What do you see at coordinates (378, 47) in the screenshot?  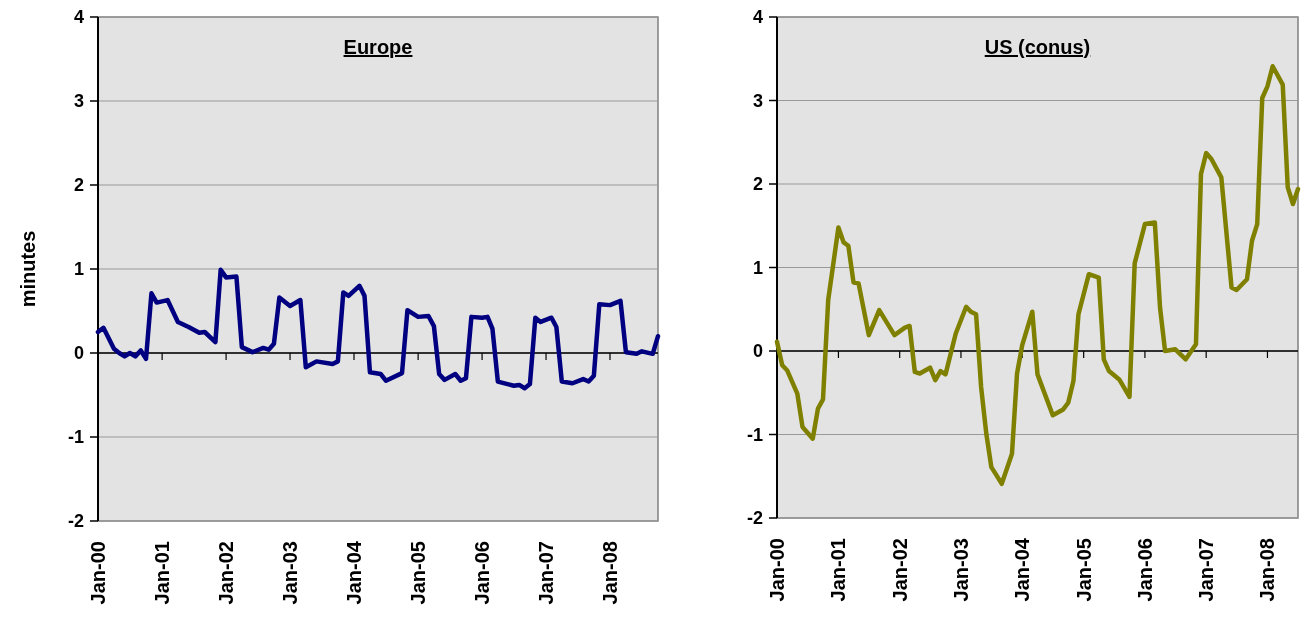 I see `text: Europe` at bounding box center [378, 47].